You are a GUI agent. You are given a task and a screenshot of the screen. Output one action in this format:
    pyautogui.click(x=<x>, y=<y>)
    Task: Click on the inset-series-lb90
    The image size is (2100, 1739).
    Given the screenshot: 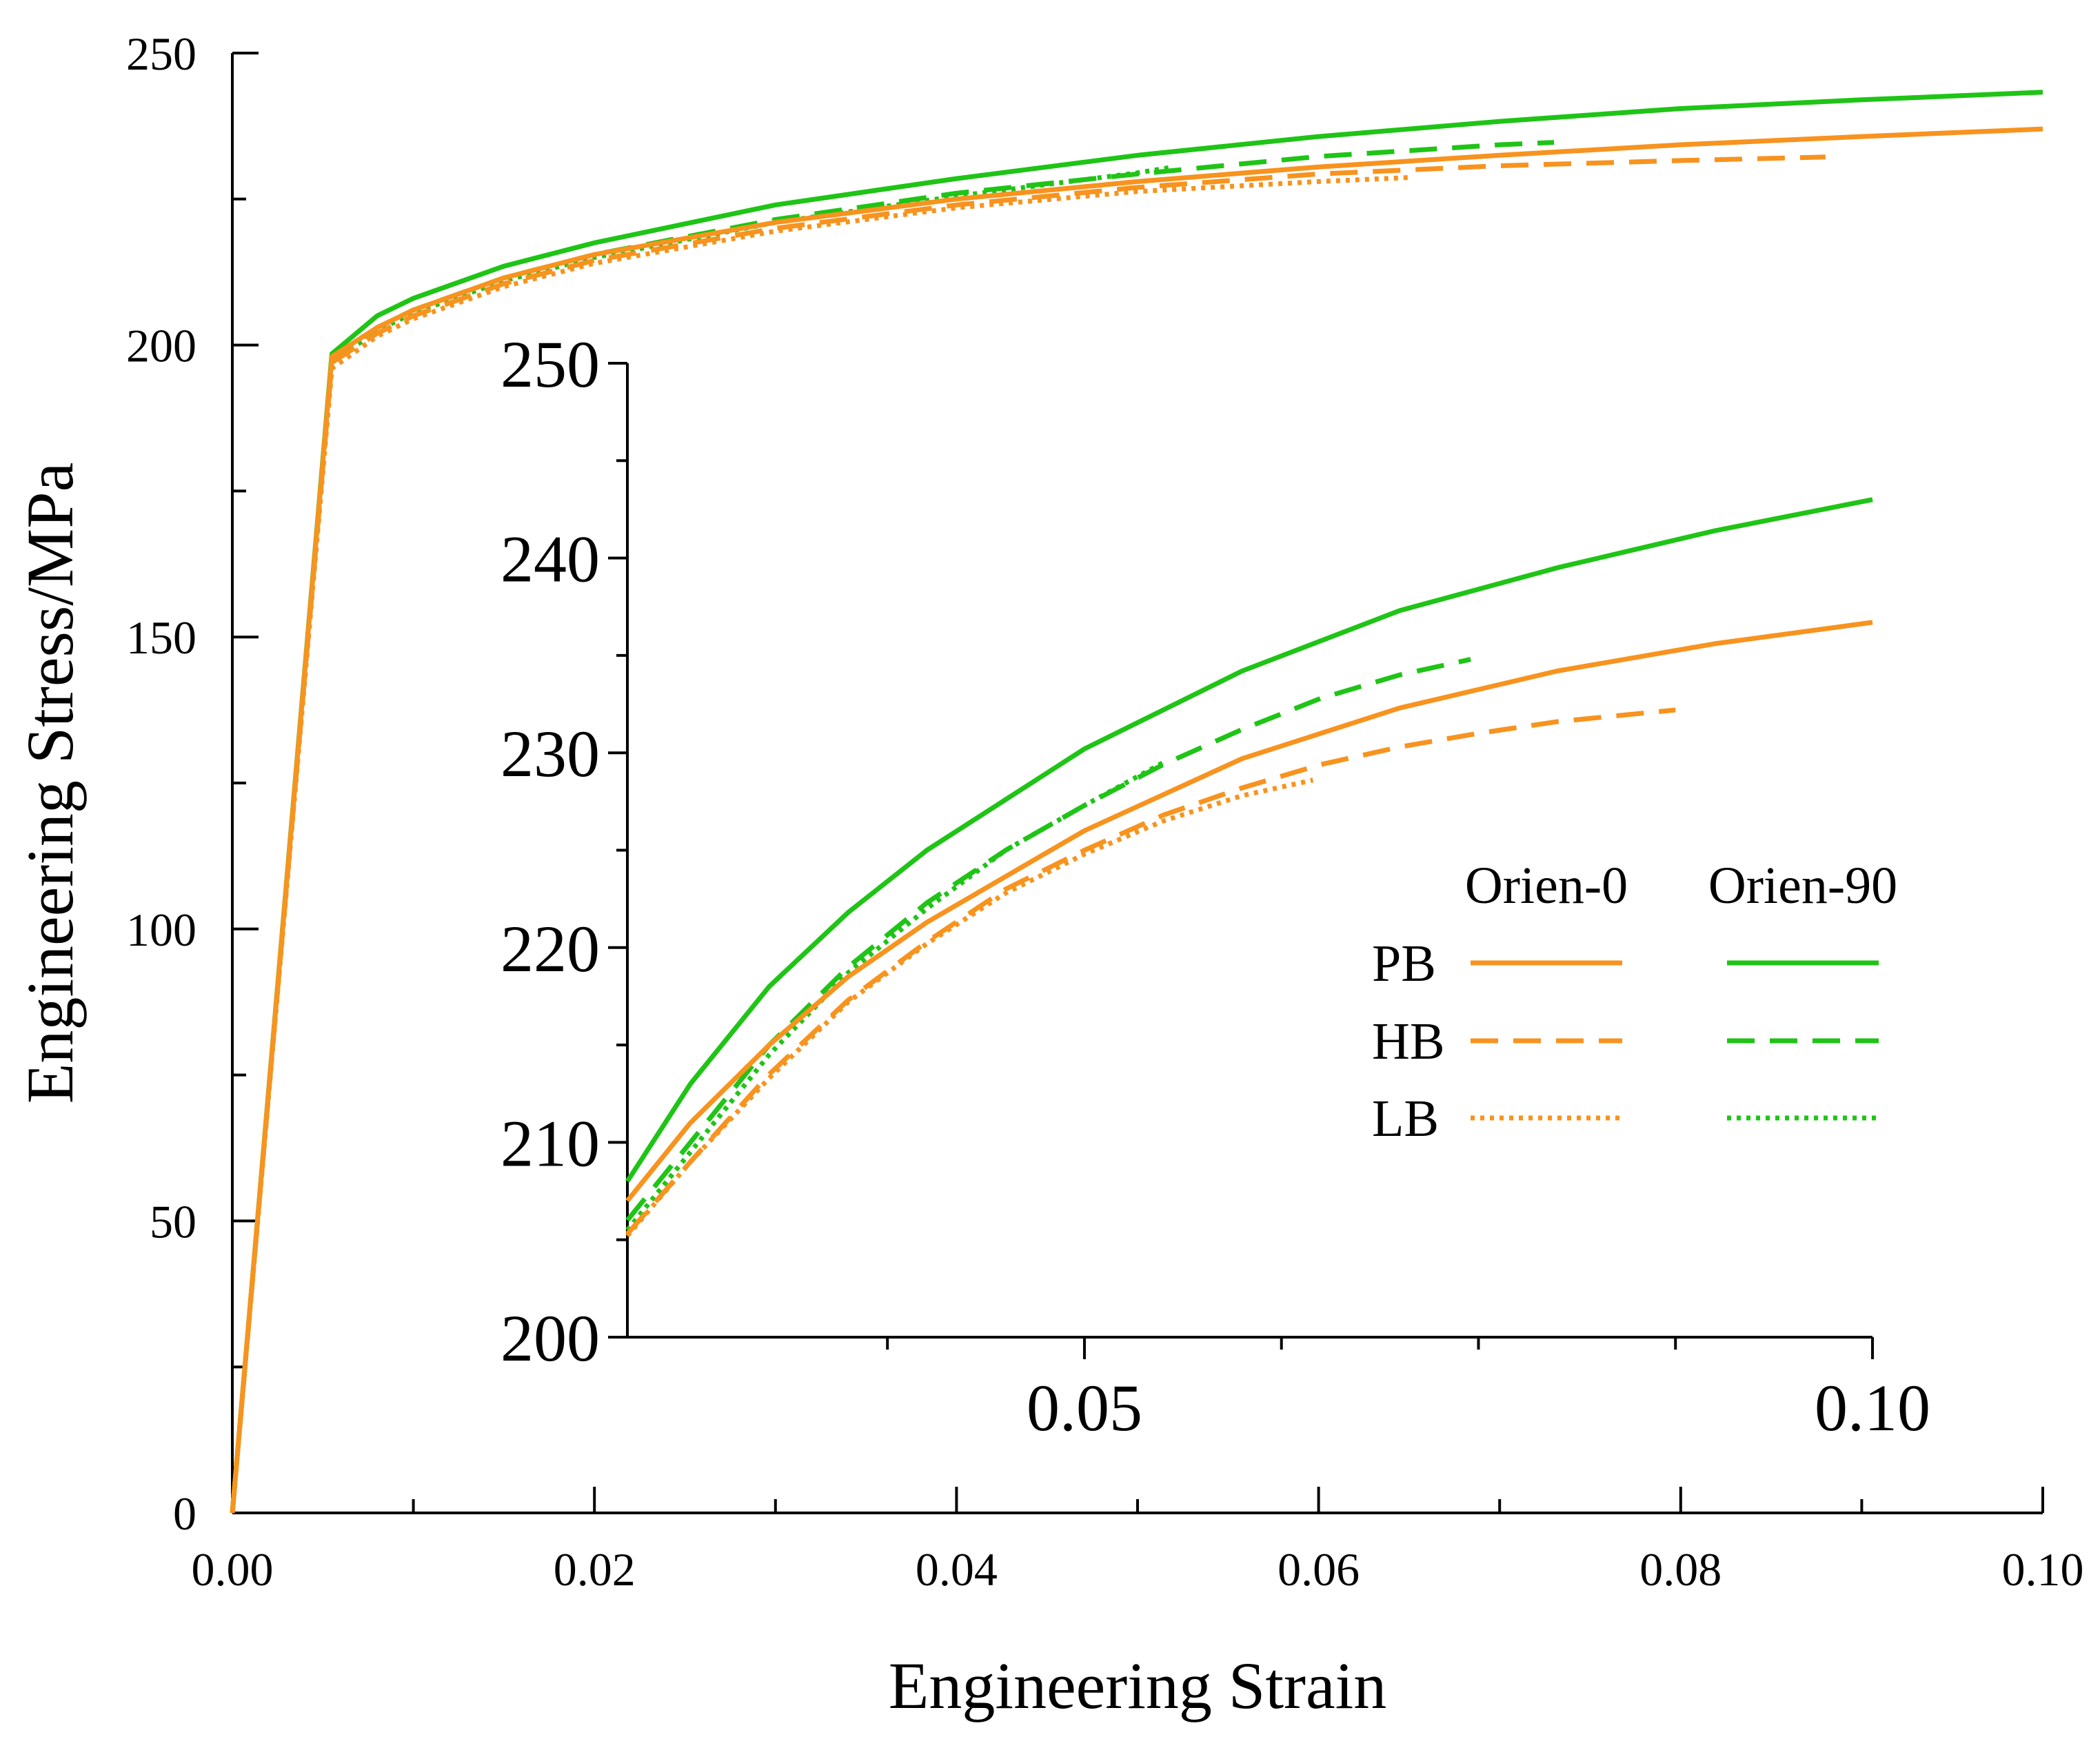 What is the action you would take?
    pyautogui.click(x=894, y=996)
    